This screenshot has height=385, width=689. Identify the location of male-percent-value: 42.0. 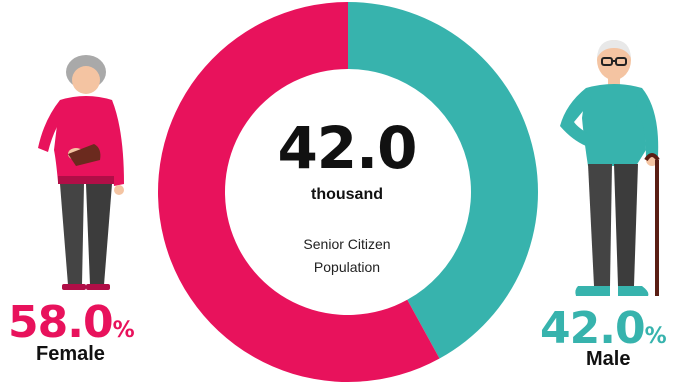
(593, 328).